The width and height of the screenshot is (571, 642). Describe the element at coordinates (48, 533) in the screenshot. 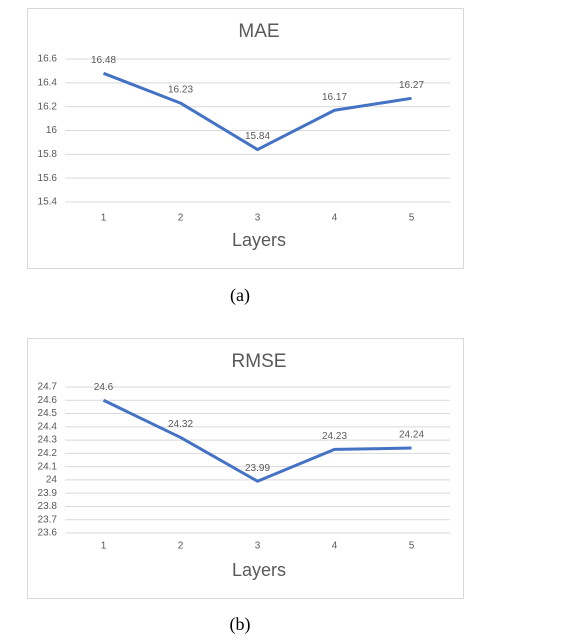

I see `y-tick-label: 23.6` at that location.